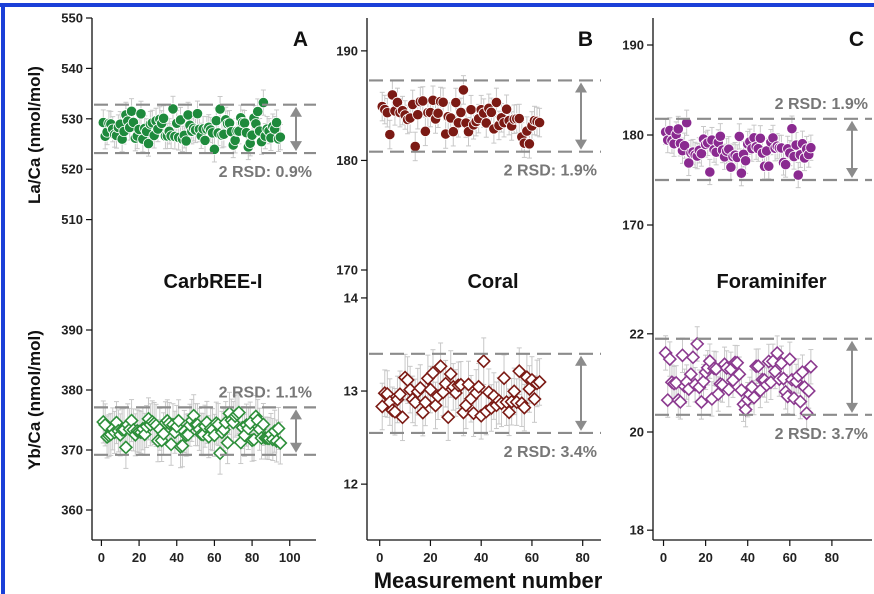 This screenshot has height=594, width=874. Describe the element at coordinates (72, 68) in the screenshot. I see `y-tick-label: 540` at that location.